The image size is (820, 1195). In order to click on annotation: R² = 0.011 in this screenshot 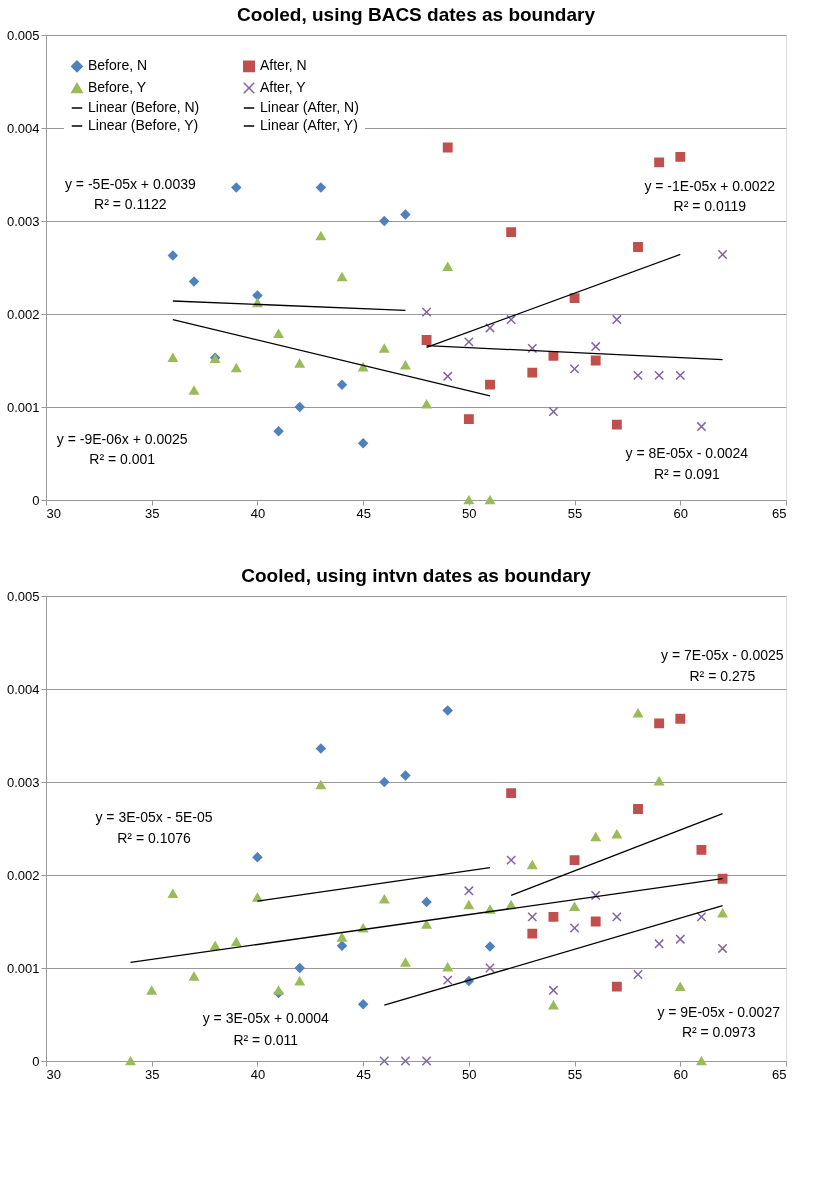, I will do `click(266, 1039)`.